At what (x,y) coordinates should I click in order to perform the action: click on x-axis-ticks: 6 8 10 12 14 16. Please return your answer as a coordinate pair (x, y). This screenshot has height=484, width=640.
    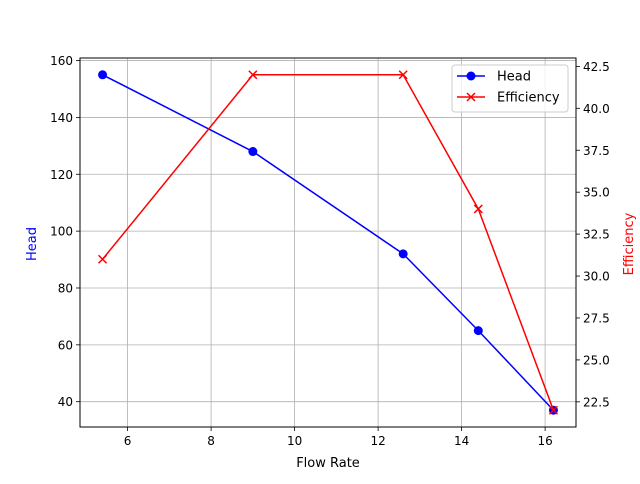
    Looking at the image, I should click on (338, 437).